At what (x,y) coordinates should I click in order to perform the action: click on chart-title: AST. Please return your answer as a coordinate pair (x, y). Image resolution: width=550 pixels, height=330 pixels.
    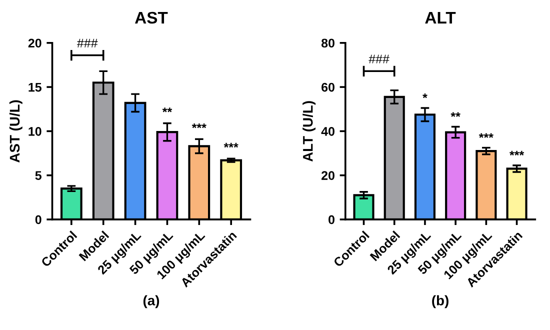
    Looking at the image, I should click on (151, 18).